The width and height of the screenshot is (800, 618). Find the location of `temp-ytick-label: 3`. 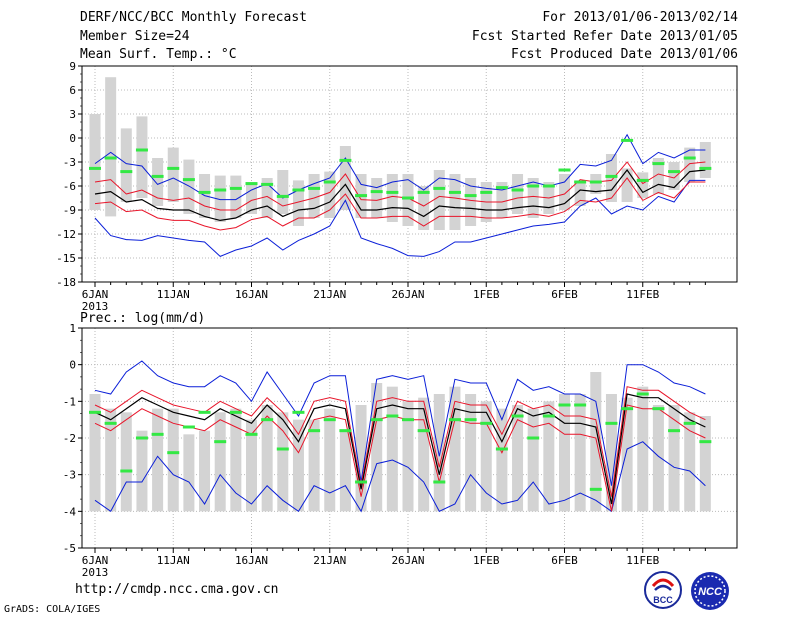

temp-ytick-label: 3 is located at coordinates (72, 114).